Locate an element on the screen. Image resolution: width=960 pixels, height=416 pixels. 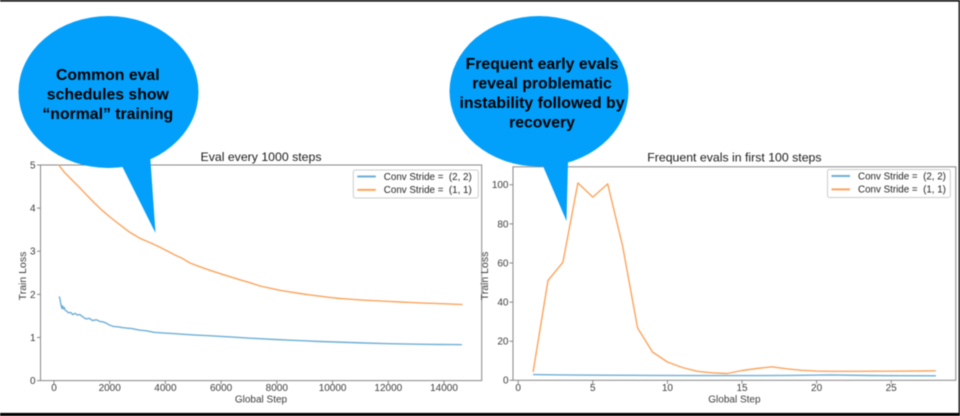
svg-text: 2 is located at coordinates (33, 295).